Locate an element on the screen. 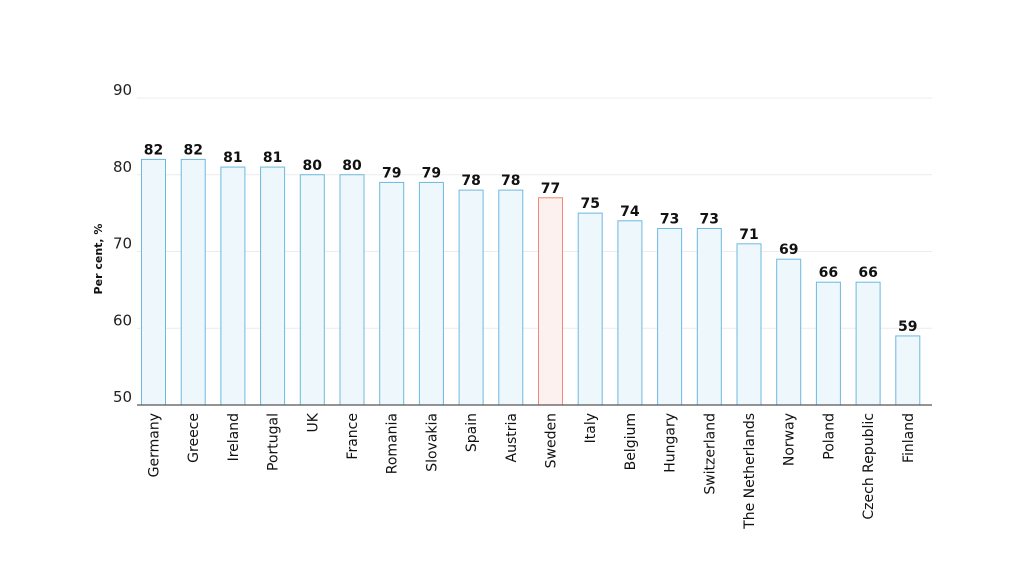 This screenshot has height=576, width=1024. bar-norway is located at coordinates (789, 332).